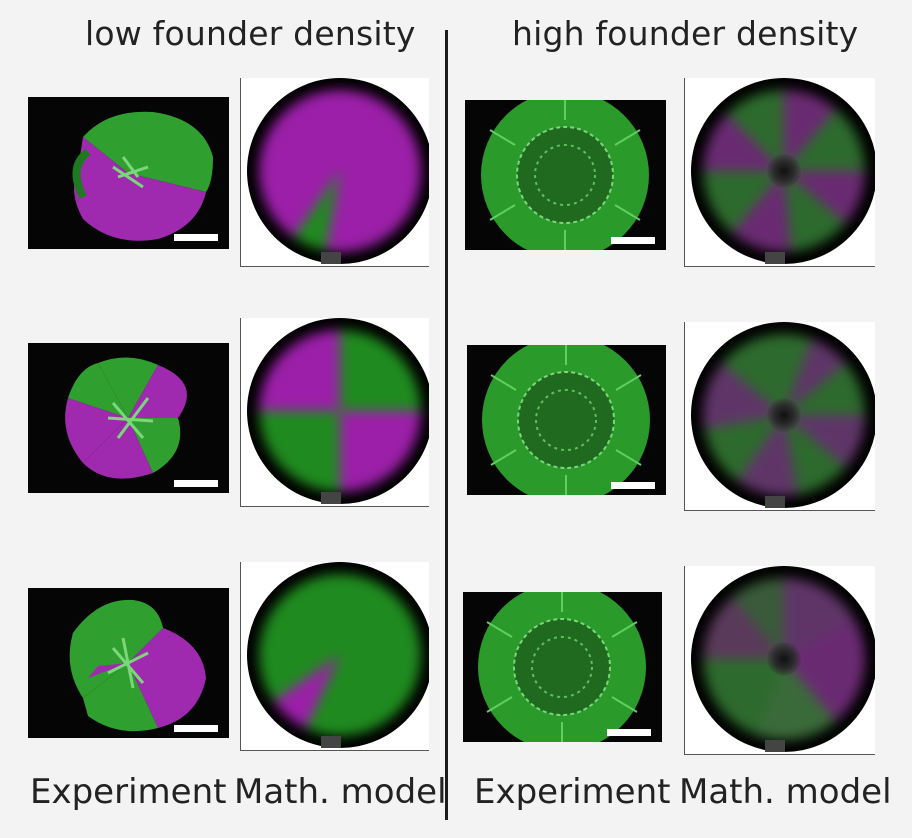 Image resolution: width=912 pixels, height=838 pixels. Describe the element at coordinates (250, 33) in the screenshot. I see `low-density-header: low founder density` at that location.